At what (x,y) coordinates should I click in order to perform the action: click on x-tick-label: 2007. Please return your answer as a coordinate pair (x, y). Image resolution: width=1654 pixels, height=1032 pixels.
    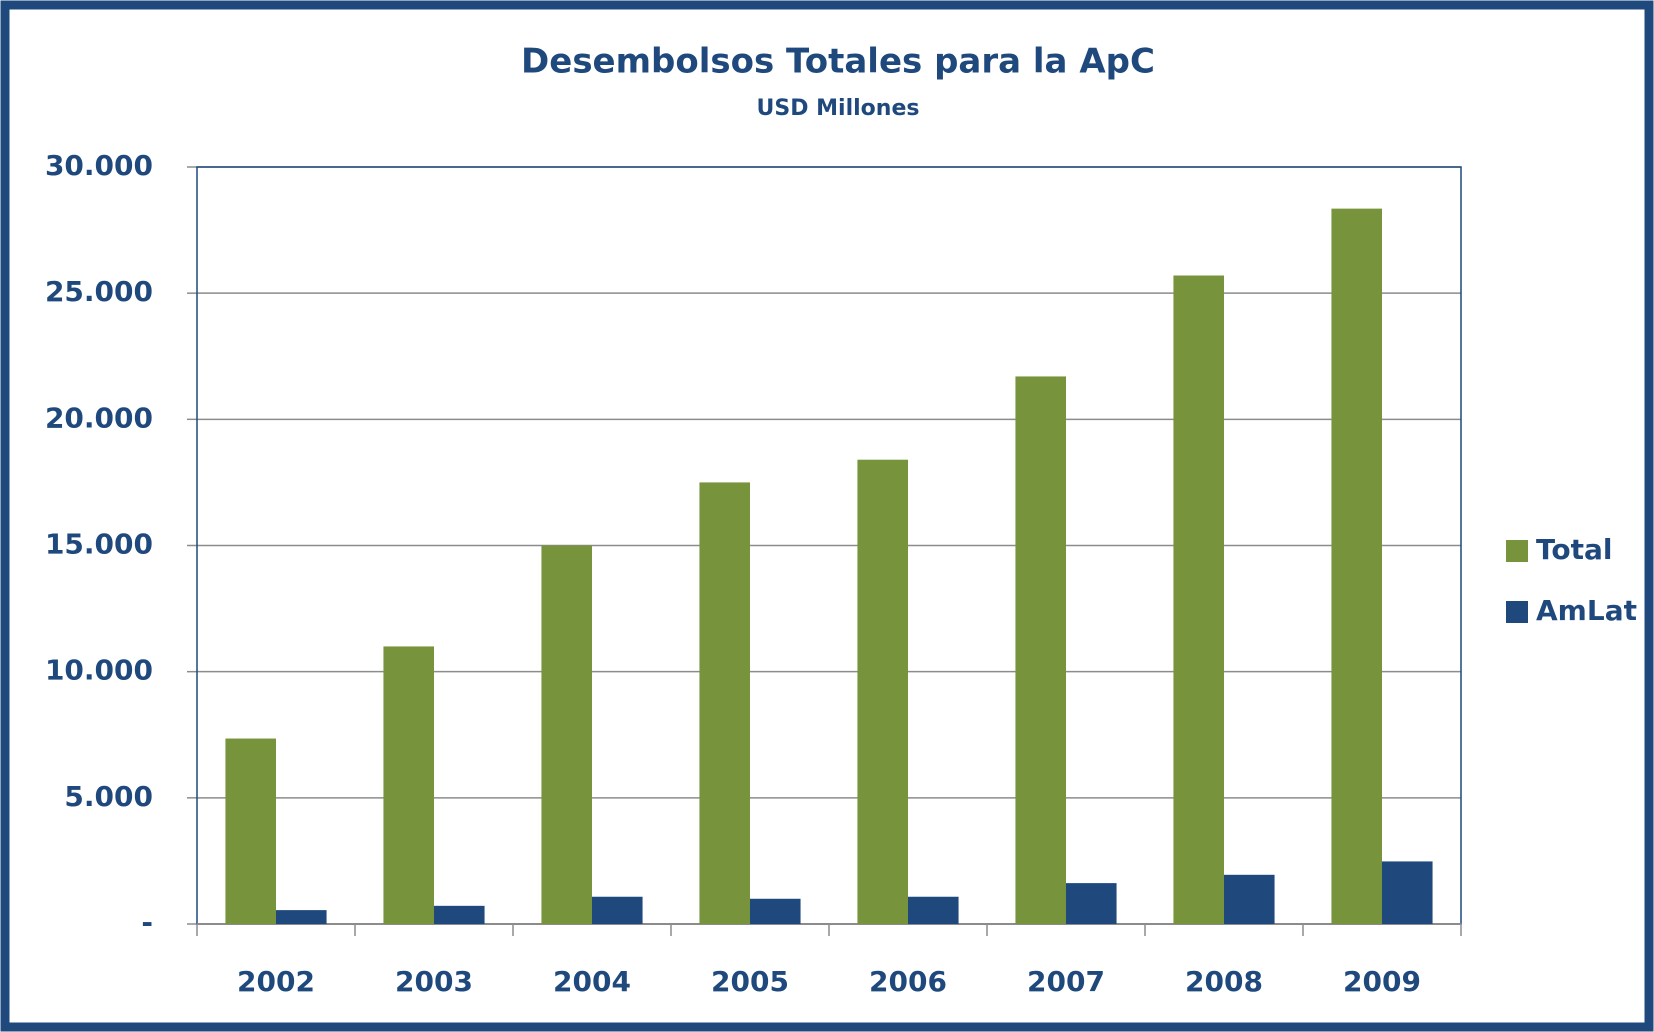
    Looking at the image, I should click on (1066, 981).